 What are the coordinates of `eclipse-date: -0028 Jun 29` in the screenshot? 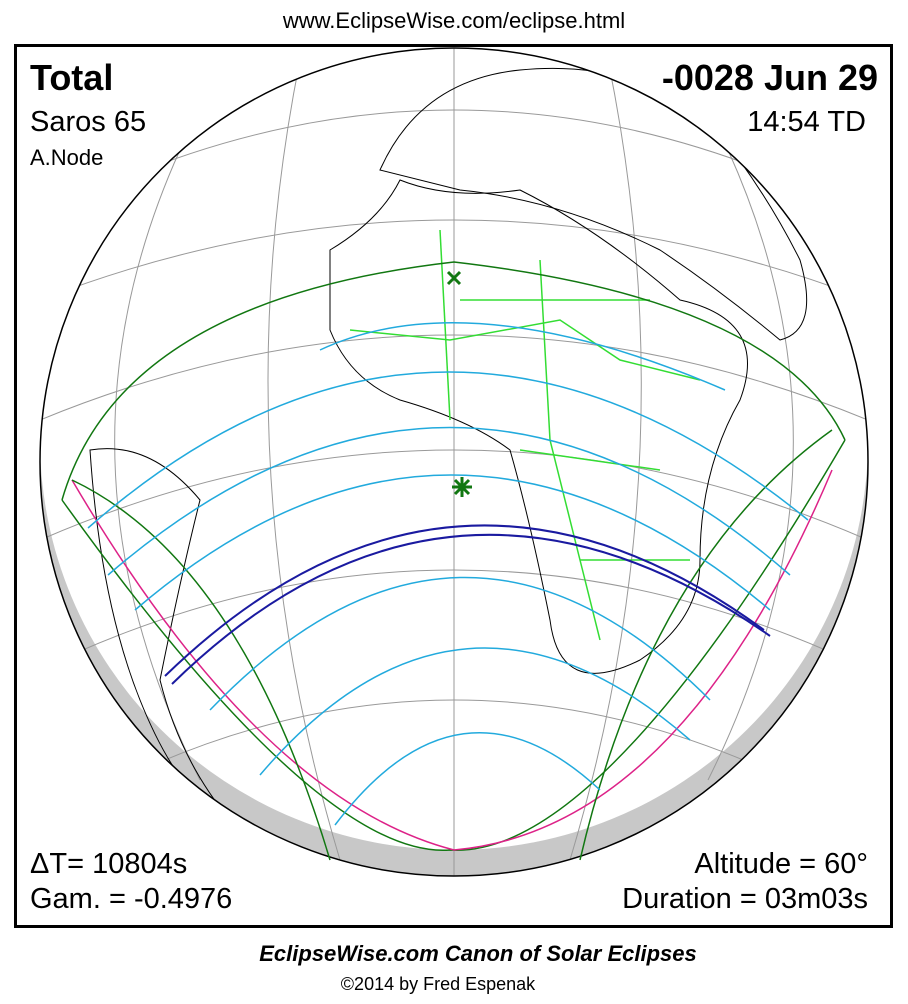 It's located at (770, 77).